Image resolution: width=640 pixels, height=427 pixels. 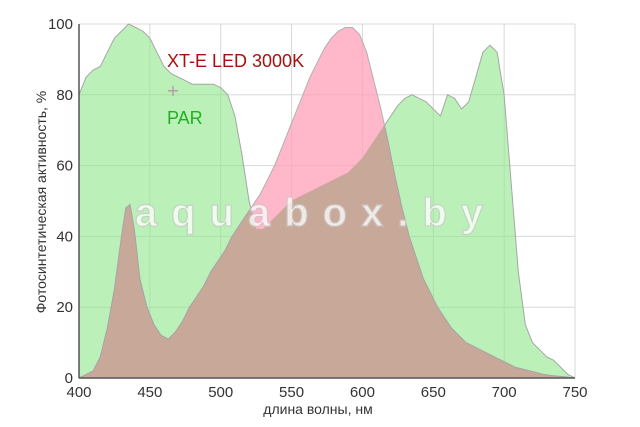 What do you see at coordinates (78, 392) in the screenshot?
I see `x-tick-label: 400` at bounding box center [78, 392].